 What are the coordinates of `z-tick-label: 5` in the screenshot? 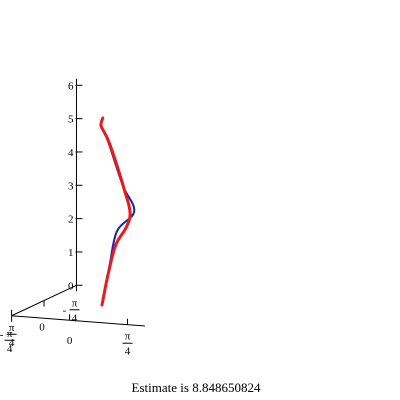 It's located at (71, 120).